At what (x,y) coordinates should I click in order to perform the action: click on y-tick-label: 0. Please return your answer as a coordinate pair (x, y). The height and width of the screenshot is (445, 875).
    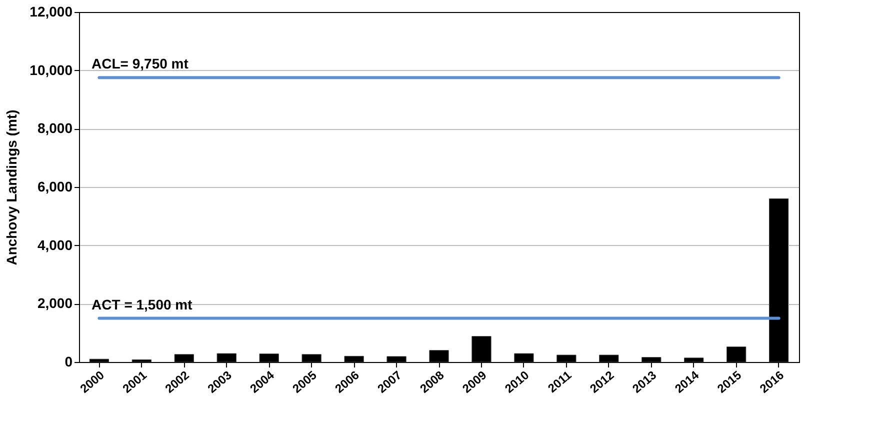
    Looking at the image, I should click on (68, 362).